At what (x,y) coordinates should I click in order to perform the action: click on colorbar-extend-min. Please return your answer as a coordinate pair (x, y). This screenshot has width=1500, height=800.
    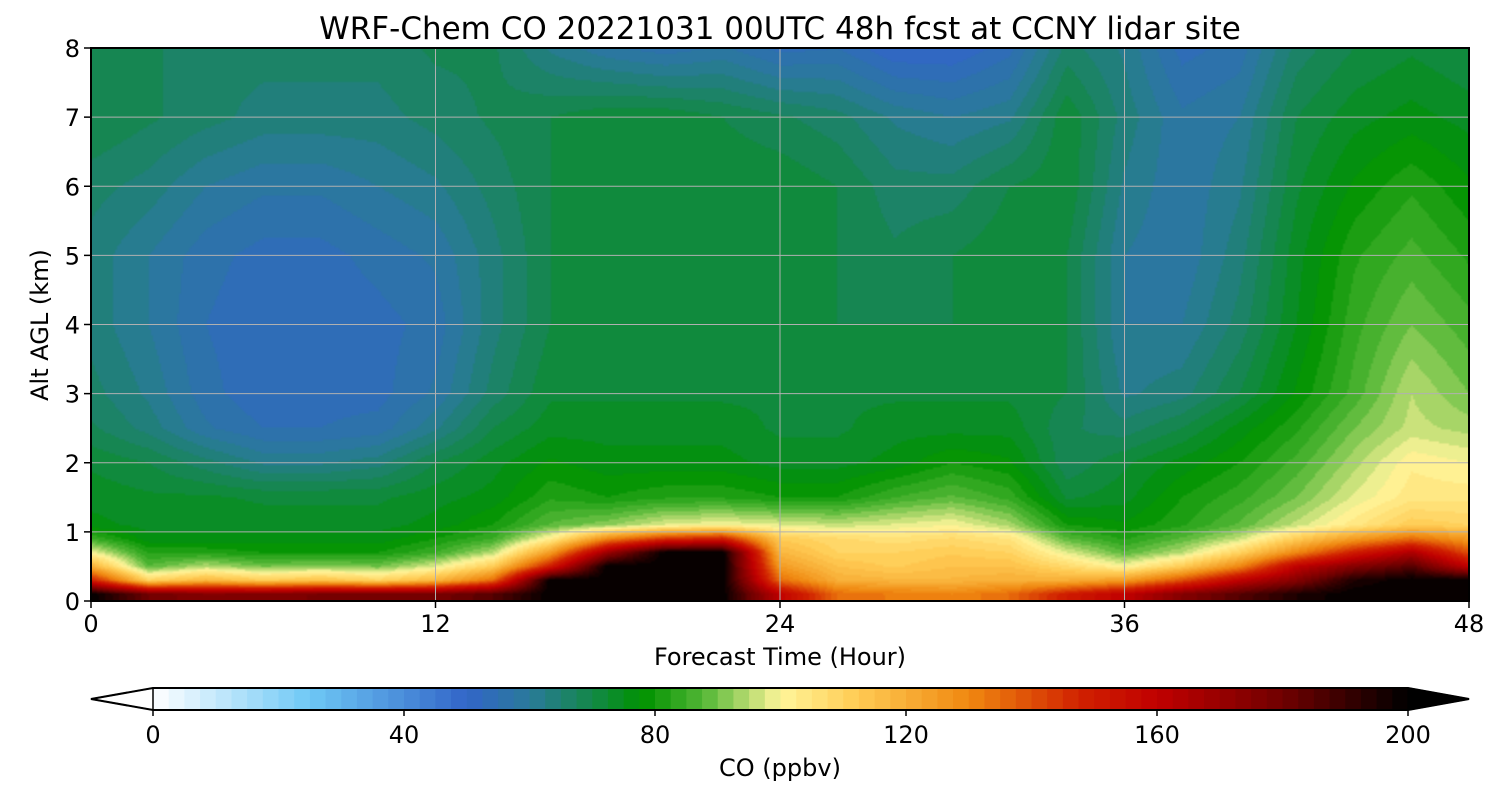
    Looking at the image, I should click on (122, 699).